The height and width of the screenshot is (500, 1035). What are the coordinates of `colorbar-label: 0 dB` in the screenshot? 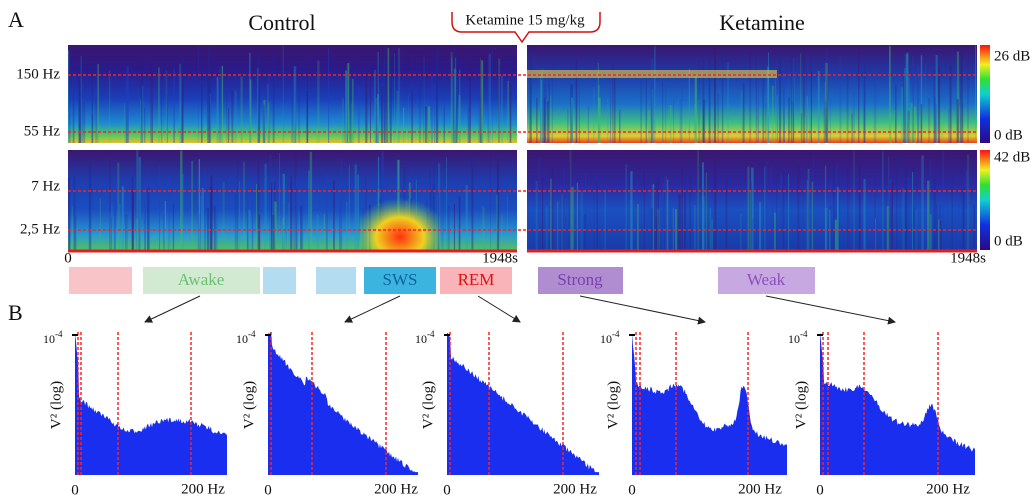 It's located at (1008, 135).